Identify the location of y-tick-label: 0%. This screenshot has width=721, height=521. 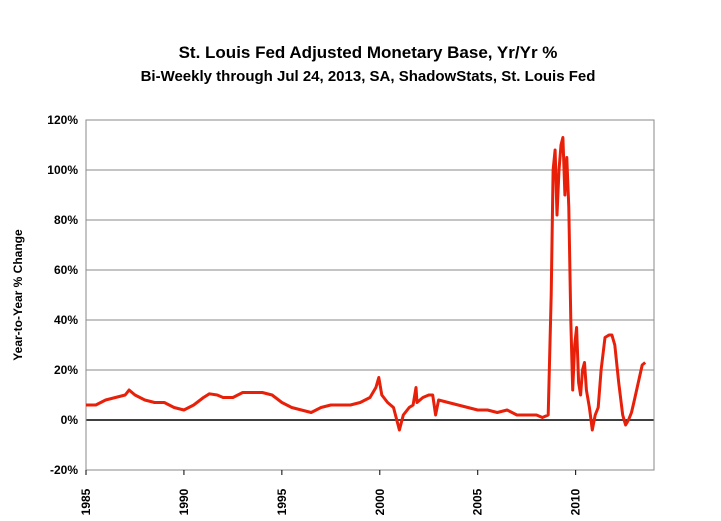
(70, 420).